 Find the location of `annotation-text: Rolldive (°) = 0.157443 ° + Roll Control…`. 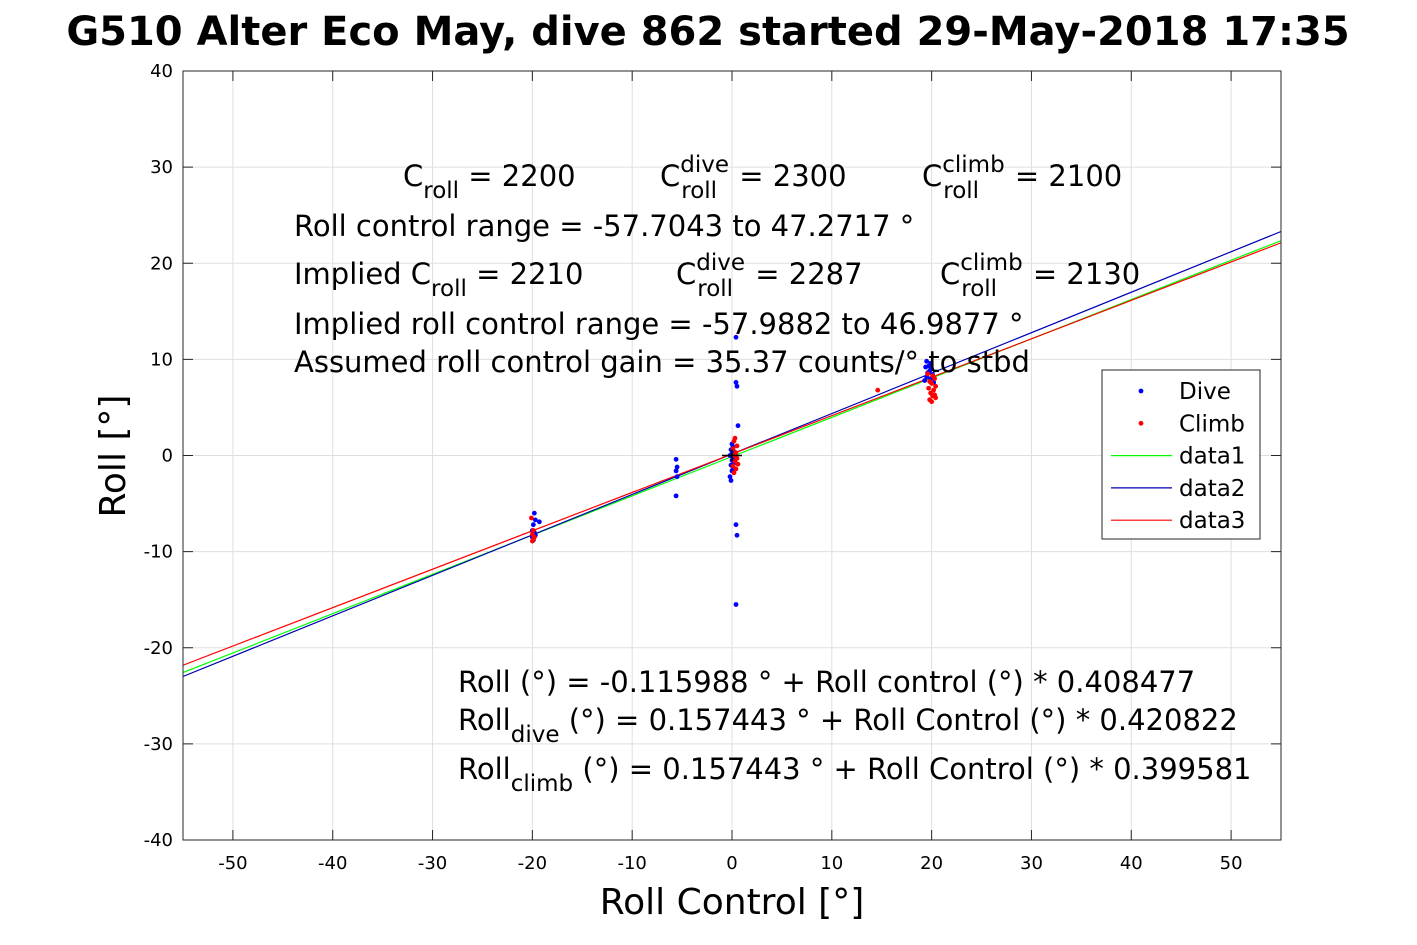

annotation-text: Rolldive (°) = 0.157443 ° + Roll Control… is located at coordinates (848, 725).